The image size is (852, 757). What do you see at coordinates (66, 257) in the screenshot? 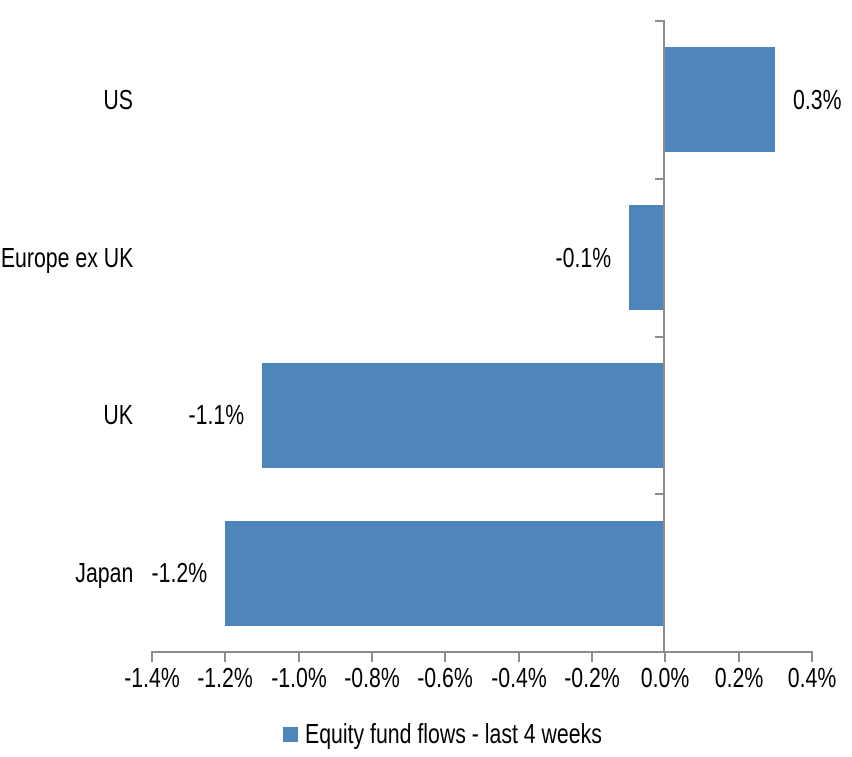
I see `category-label-europe-ex-uk: Europe ex UK` at bounding box center [66, 257].